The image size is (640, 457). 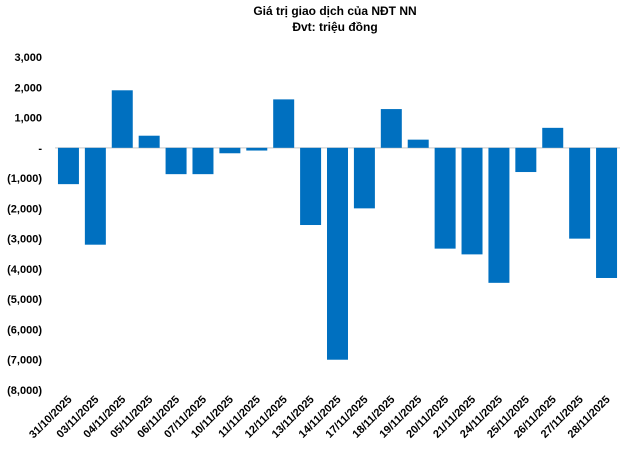 What do you see at coordinates (122, 119) in the screenshot?
I see `bar-04/11/2025` at bounding box center [122, 119].